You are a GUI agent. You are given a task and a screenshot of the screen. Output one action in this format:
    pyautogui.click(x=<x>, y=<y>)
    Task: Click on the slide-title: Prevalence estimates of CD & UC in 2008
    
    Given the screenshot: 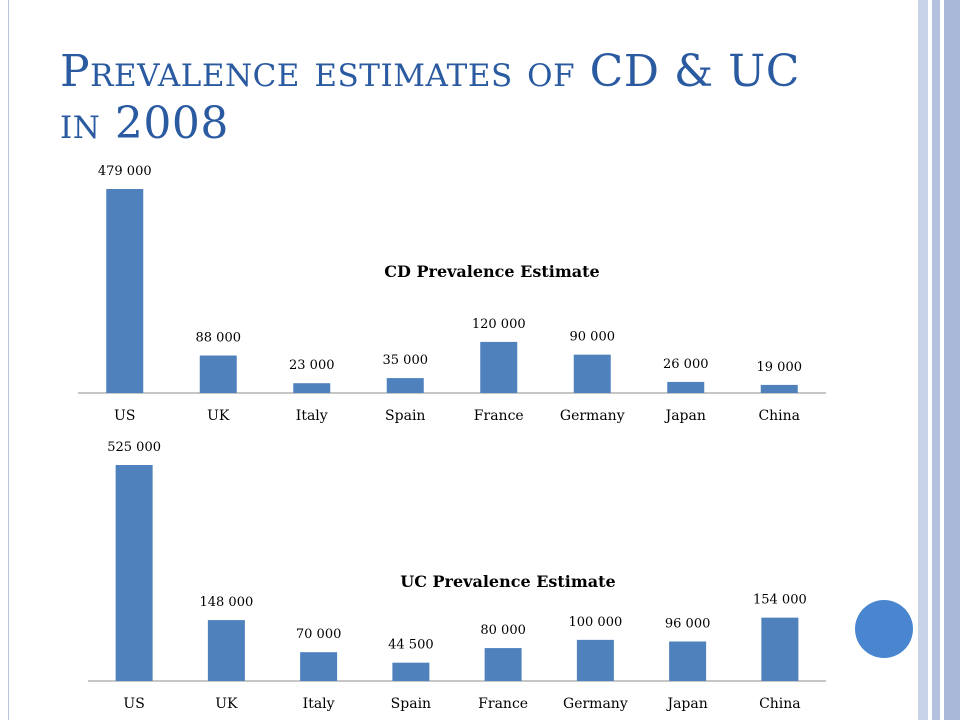 What is the action you would take?
    pyautogui.click(x=470, y=98)
    